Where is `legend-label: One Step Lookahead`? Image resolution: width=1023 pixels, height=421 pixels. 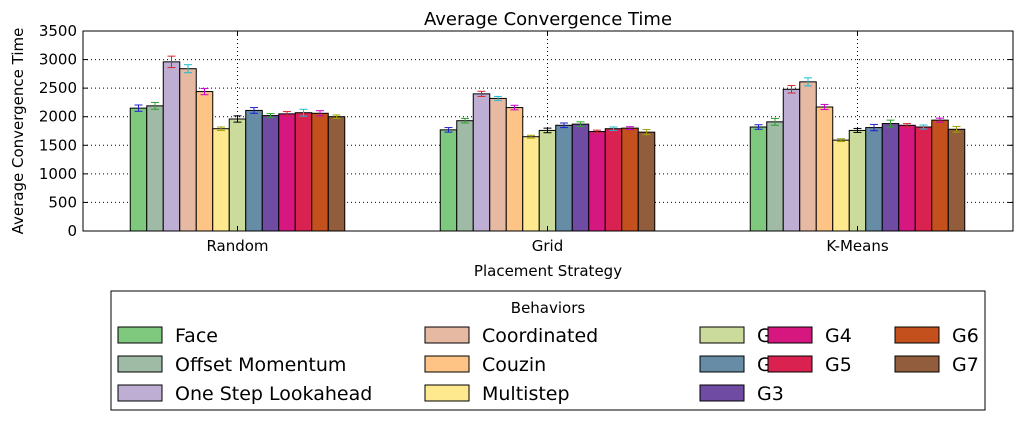 legend-label: One Step Lookahead is located at coordinates (273, 394).